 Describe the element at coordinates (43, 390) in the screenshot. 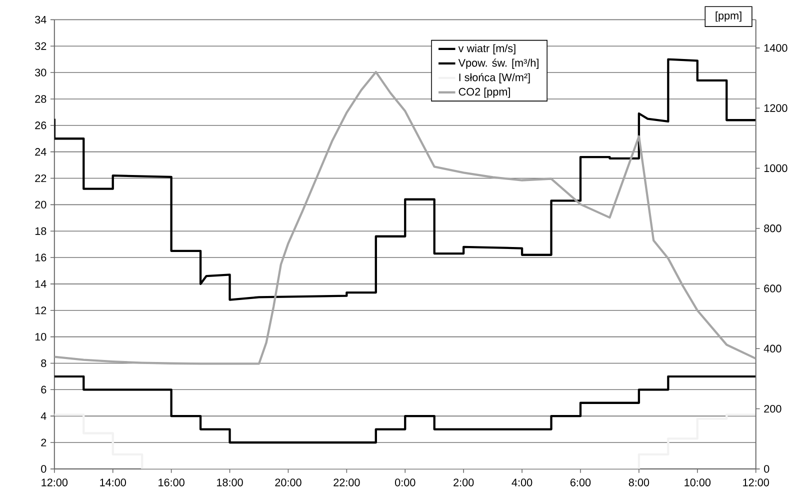

I see `y-tick-label: 6` at that location.